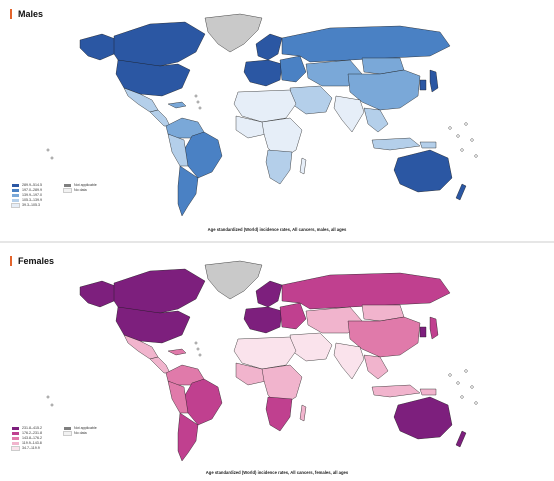  What do you see at coordinates (265, 106) in the screenshot?
I see `region-north-africa` at bounding box center [265, 106].